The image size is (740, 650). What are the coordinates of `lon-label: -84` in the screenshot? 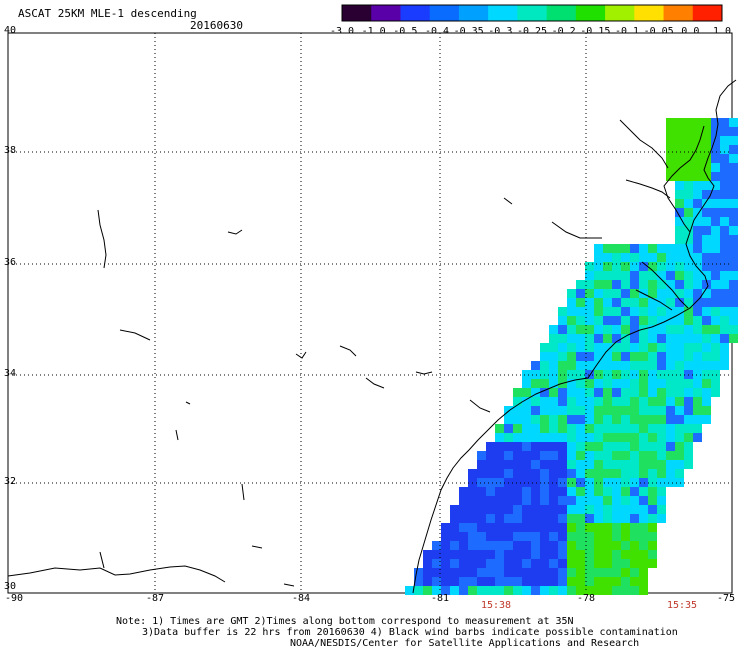 It's located at (301, 598).